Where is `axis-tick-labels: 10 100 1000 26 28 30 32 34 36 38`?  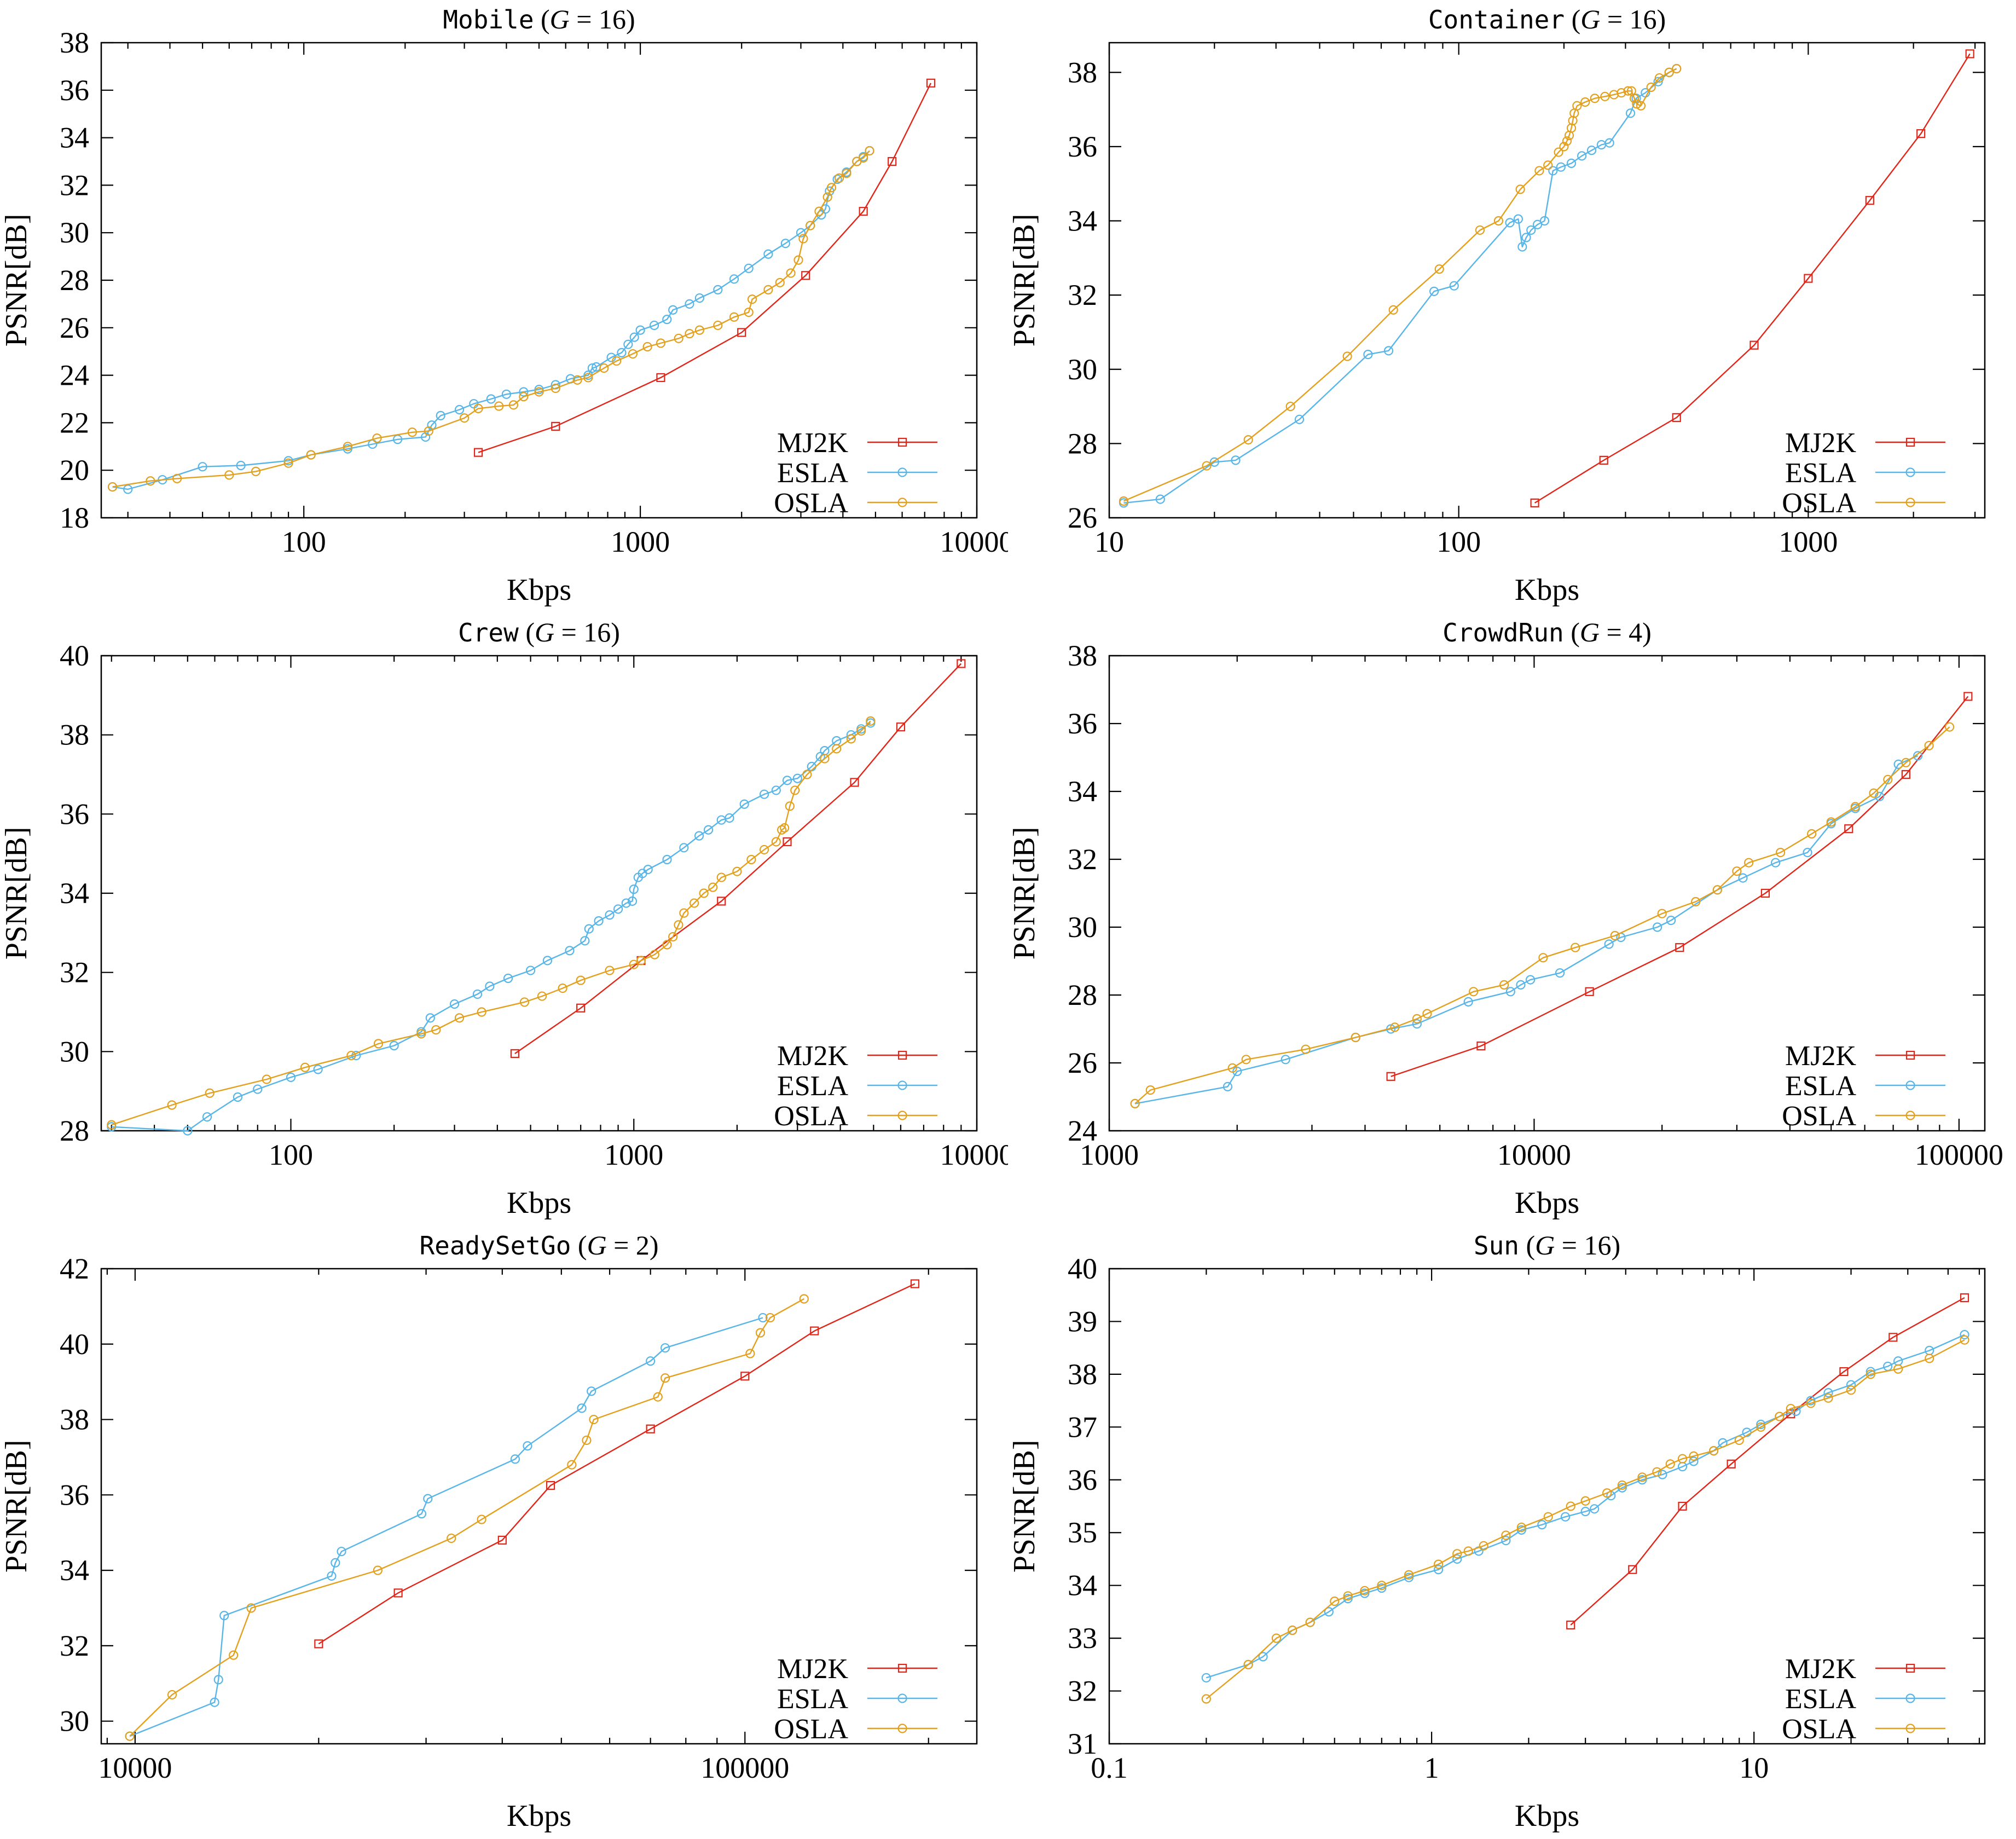
axis-tick-labels: 10 100 1000 26 28 30 32 34 36 38 is located at coordinates (1453, 307).